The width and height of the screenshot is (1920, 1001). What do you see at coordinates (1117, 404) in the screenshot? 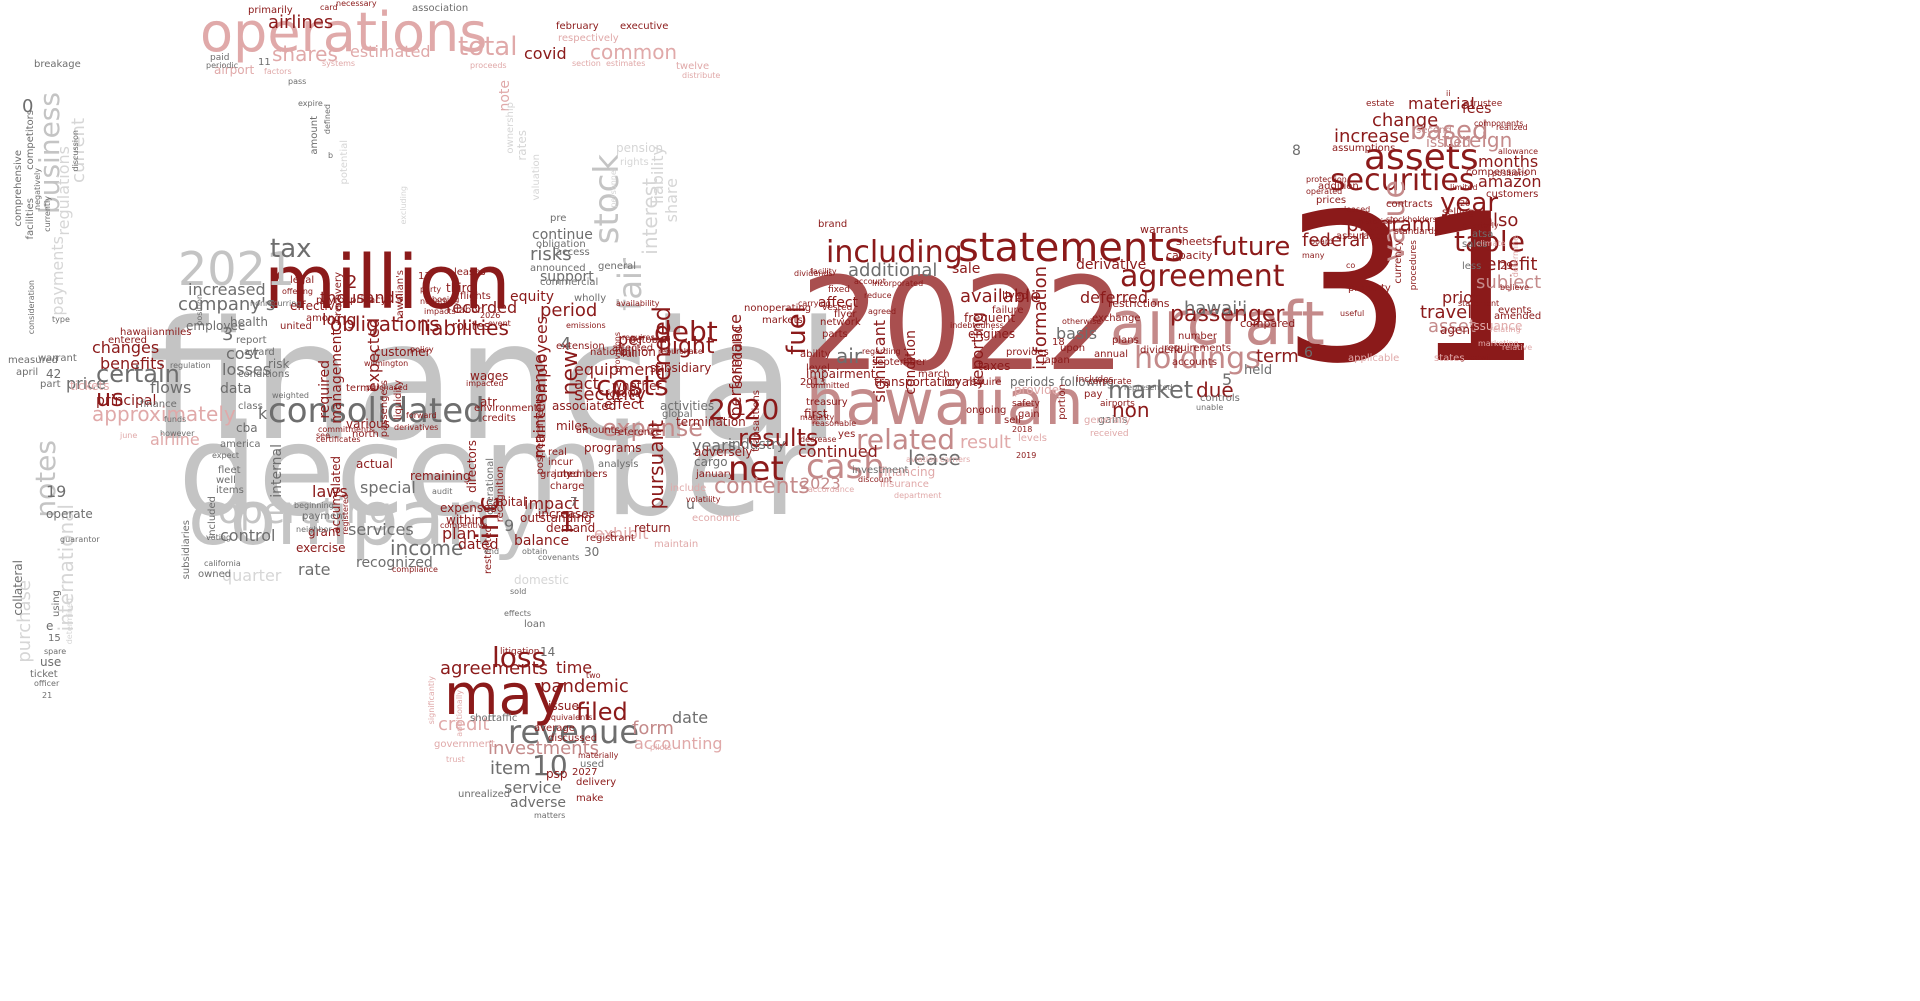
I see `word-airports: airports` at bounding box center [1117, 404].